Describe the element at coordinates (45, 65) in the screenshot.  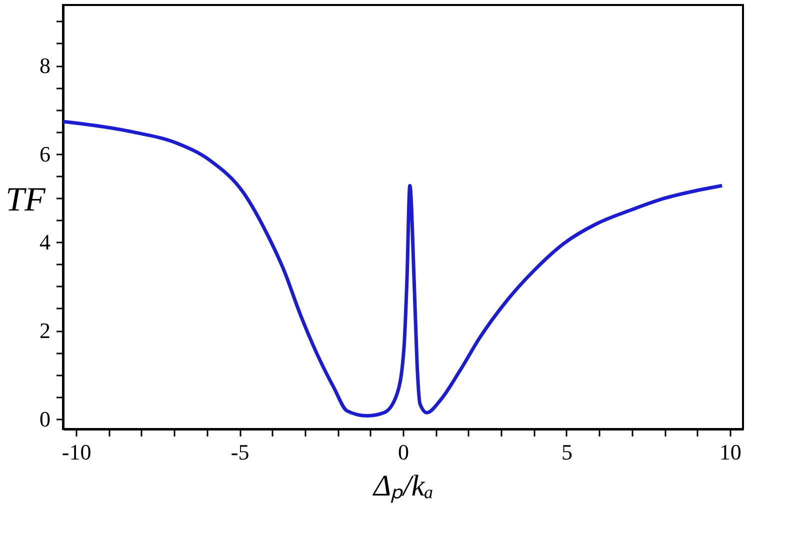
I see `y-tick-label: 8` at that location.